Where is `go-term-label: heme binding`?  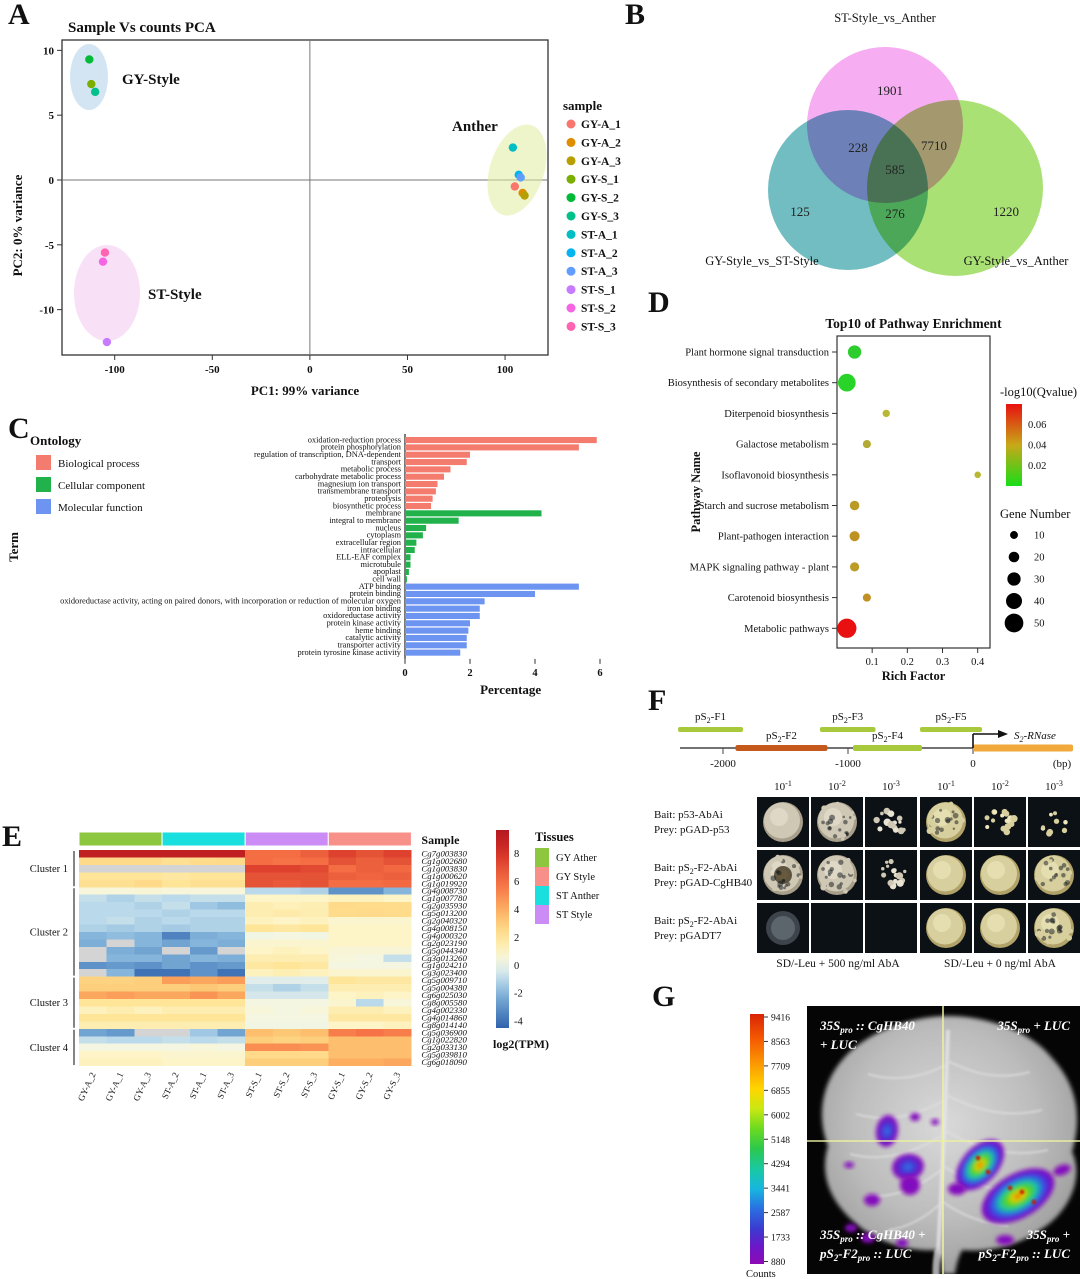 go-term-label: heme binding is located at coordinates (378, 630).